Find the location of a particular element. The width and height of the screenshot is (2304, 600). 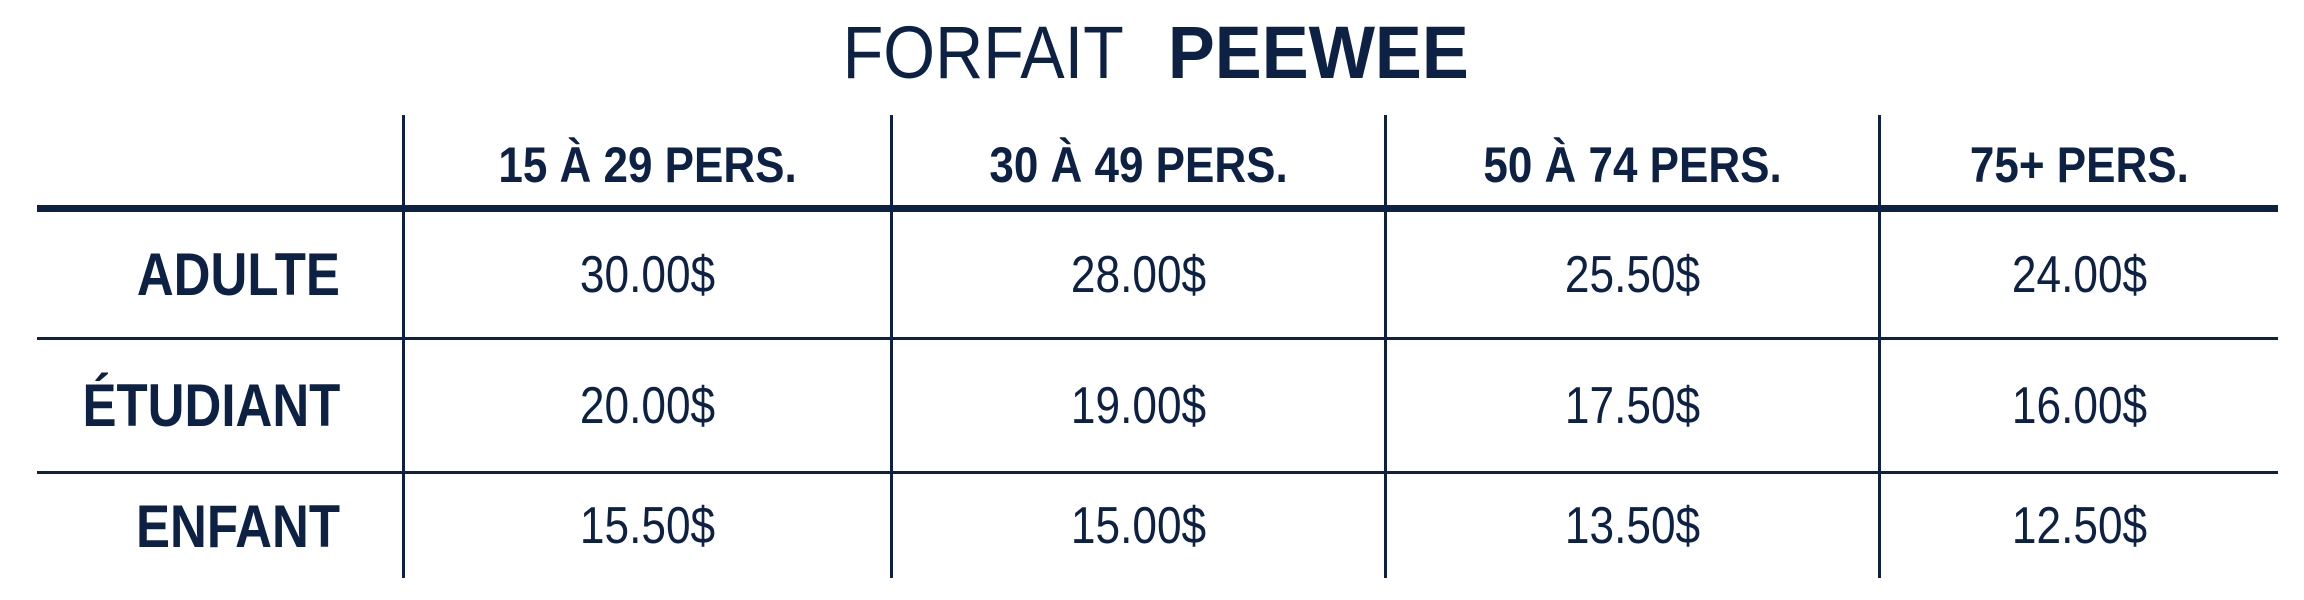

row-label: ÉTUDIANT is located at coordinates (188, 405).